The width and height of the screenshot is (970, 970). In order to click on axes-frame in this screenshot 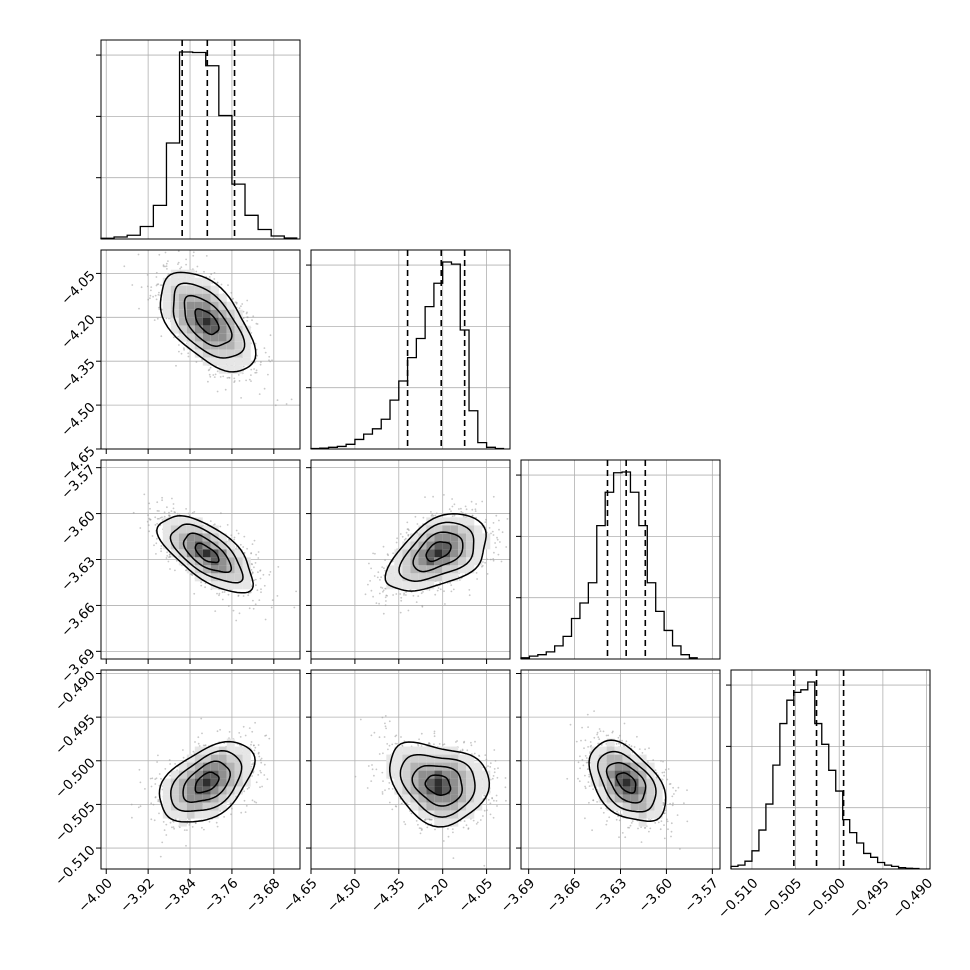, I will do `click(200, 559)`.